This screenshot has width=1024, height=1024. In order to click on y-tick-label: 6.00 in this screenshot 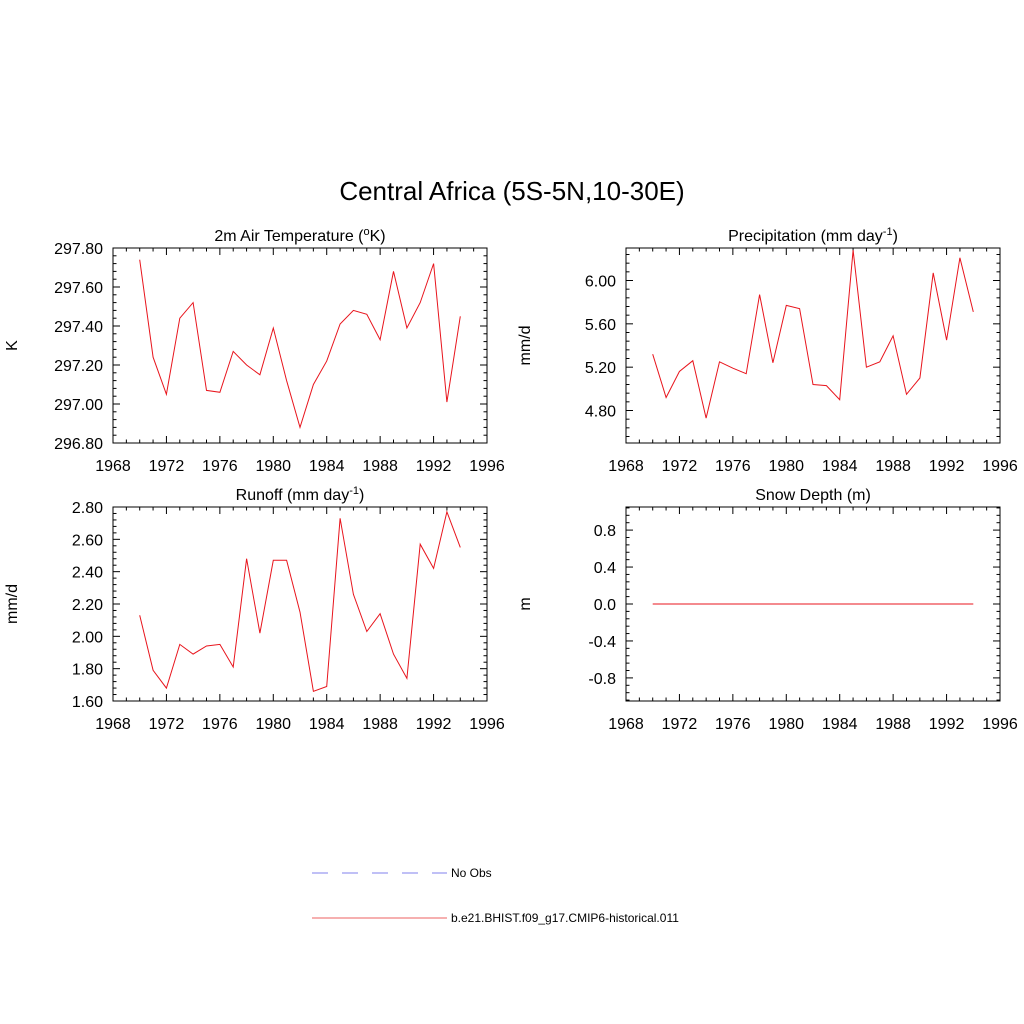, I will do `click(600, 282)`.